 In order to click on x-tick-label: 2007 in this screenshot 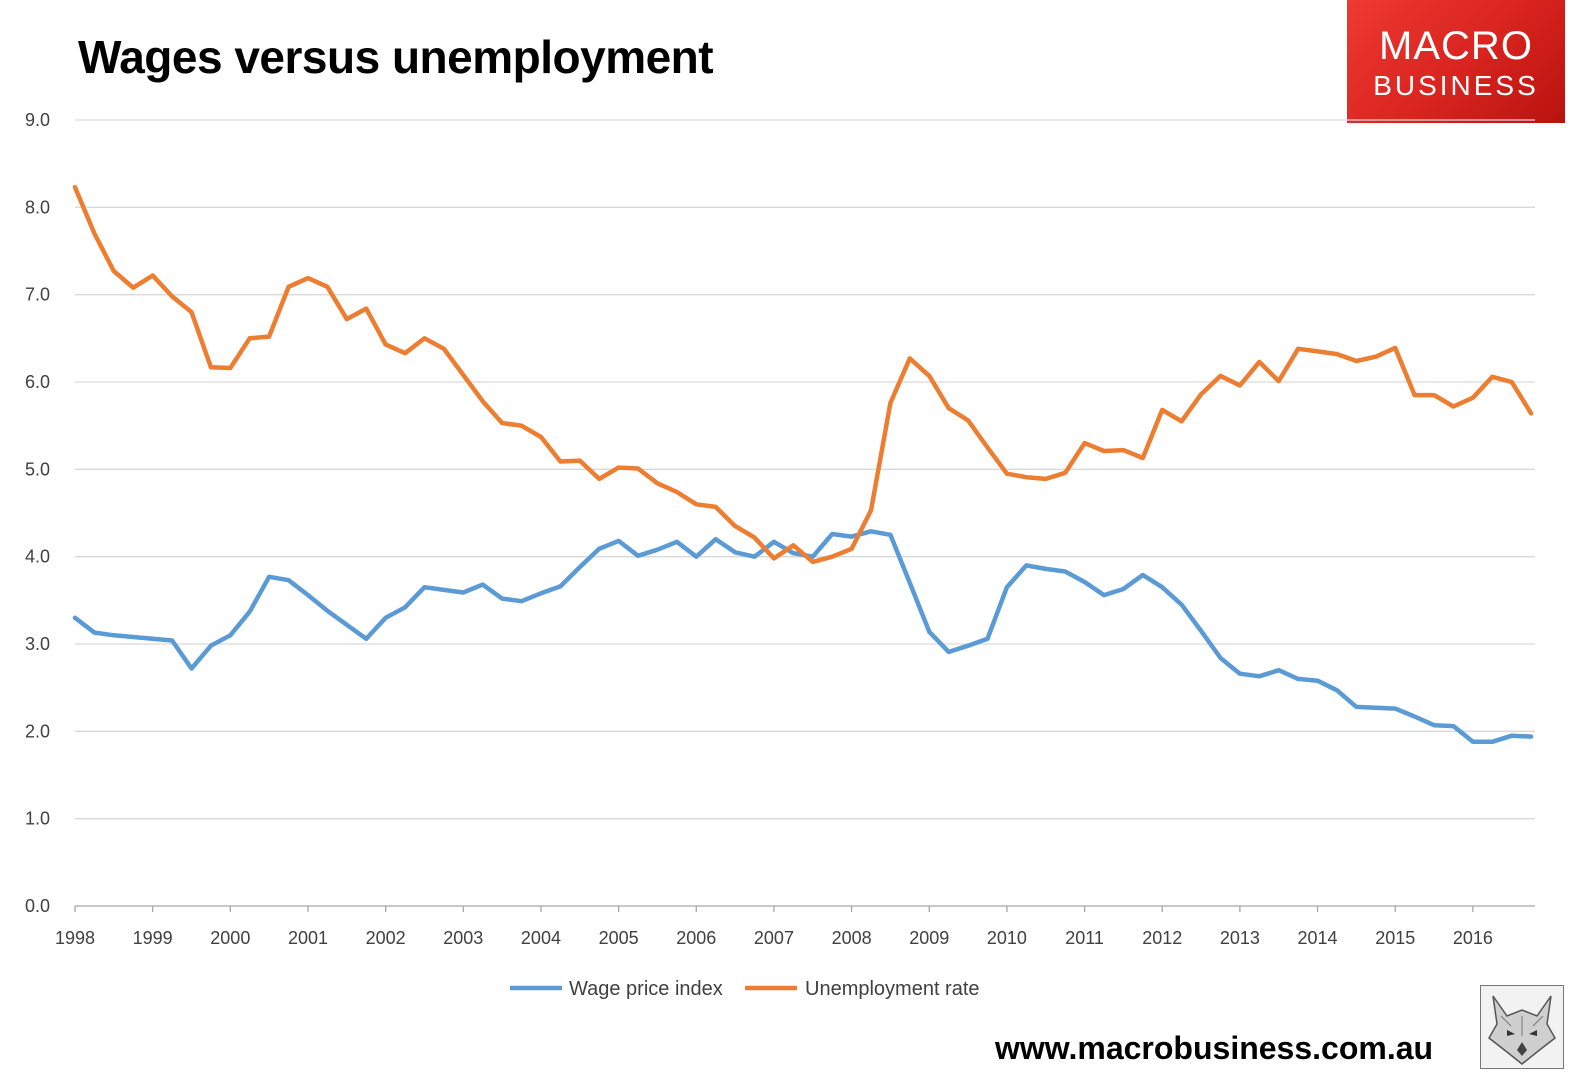, I will do `click(774, 938)`.